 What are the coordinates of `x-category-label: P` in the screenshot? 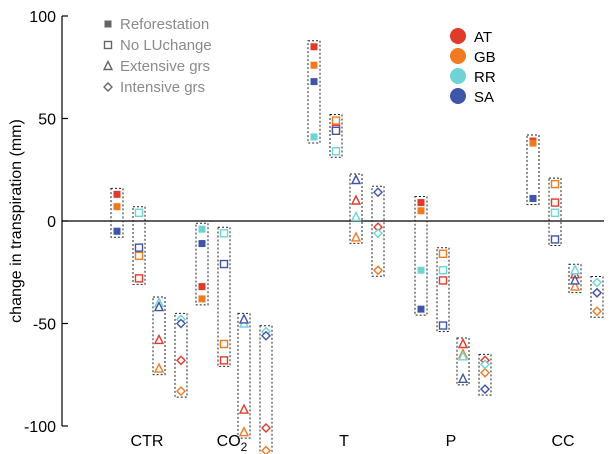 It's located at (451, 441).